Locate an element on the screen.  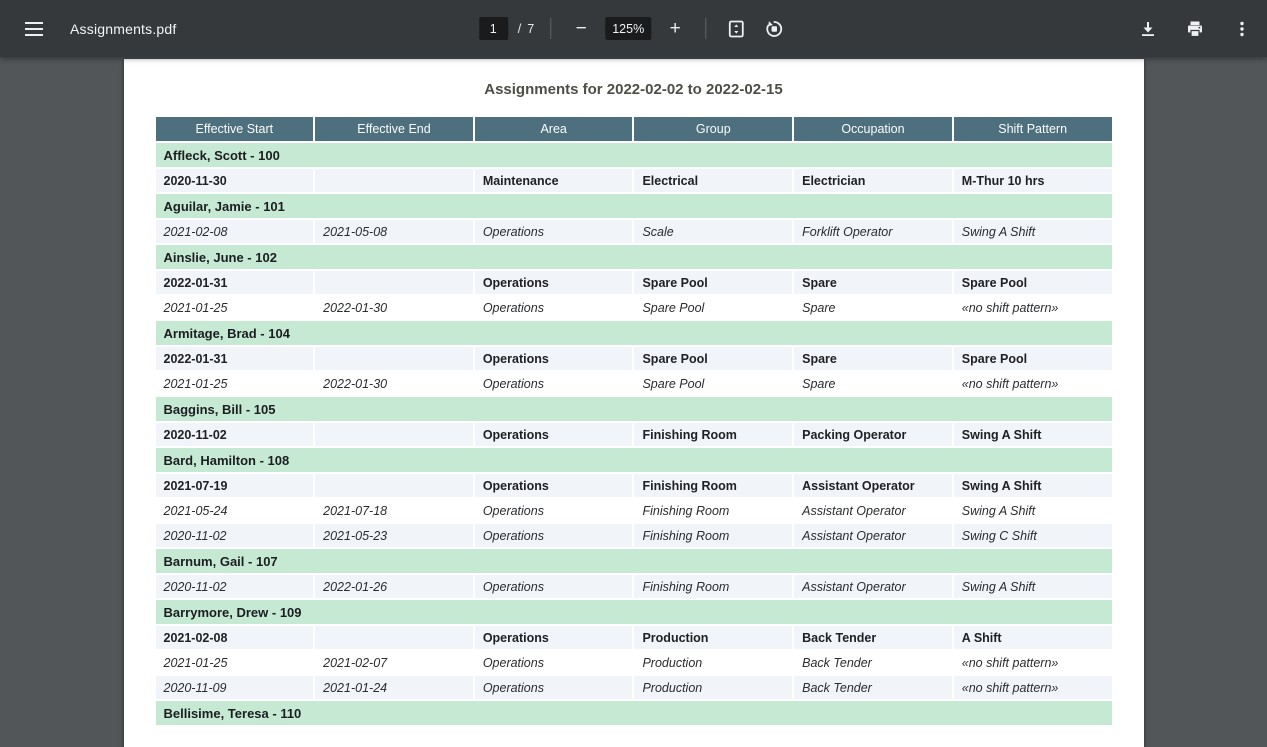
assignment-cell: Back Tender is located at coordinates (873, 687).